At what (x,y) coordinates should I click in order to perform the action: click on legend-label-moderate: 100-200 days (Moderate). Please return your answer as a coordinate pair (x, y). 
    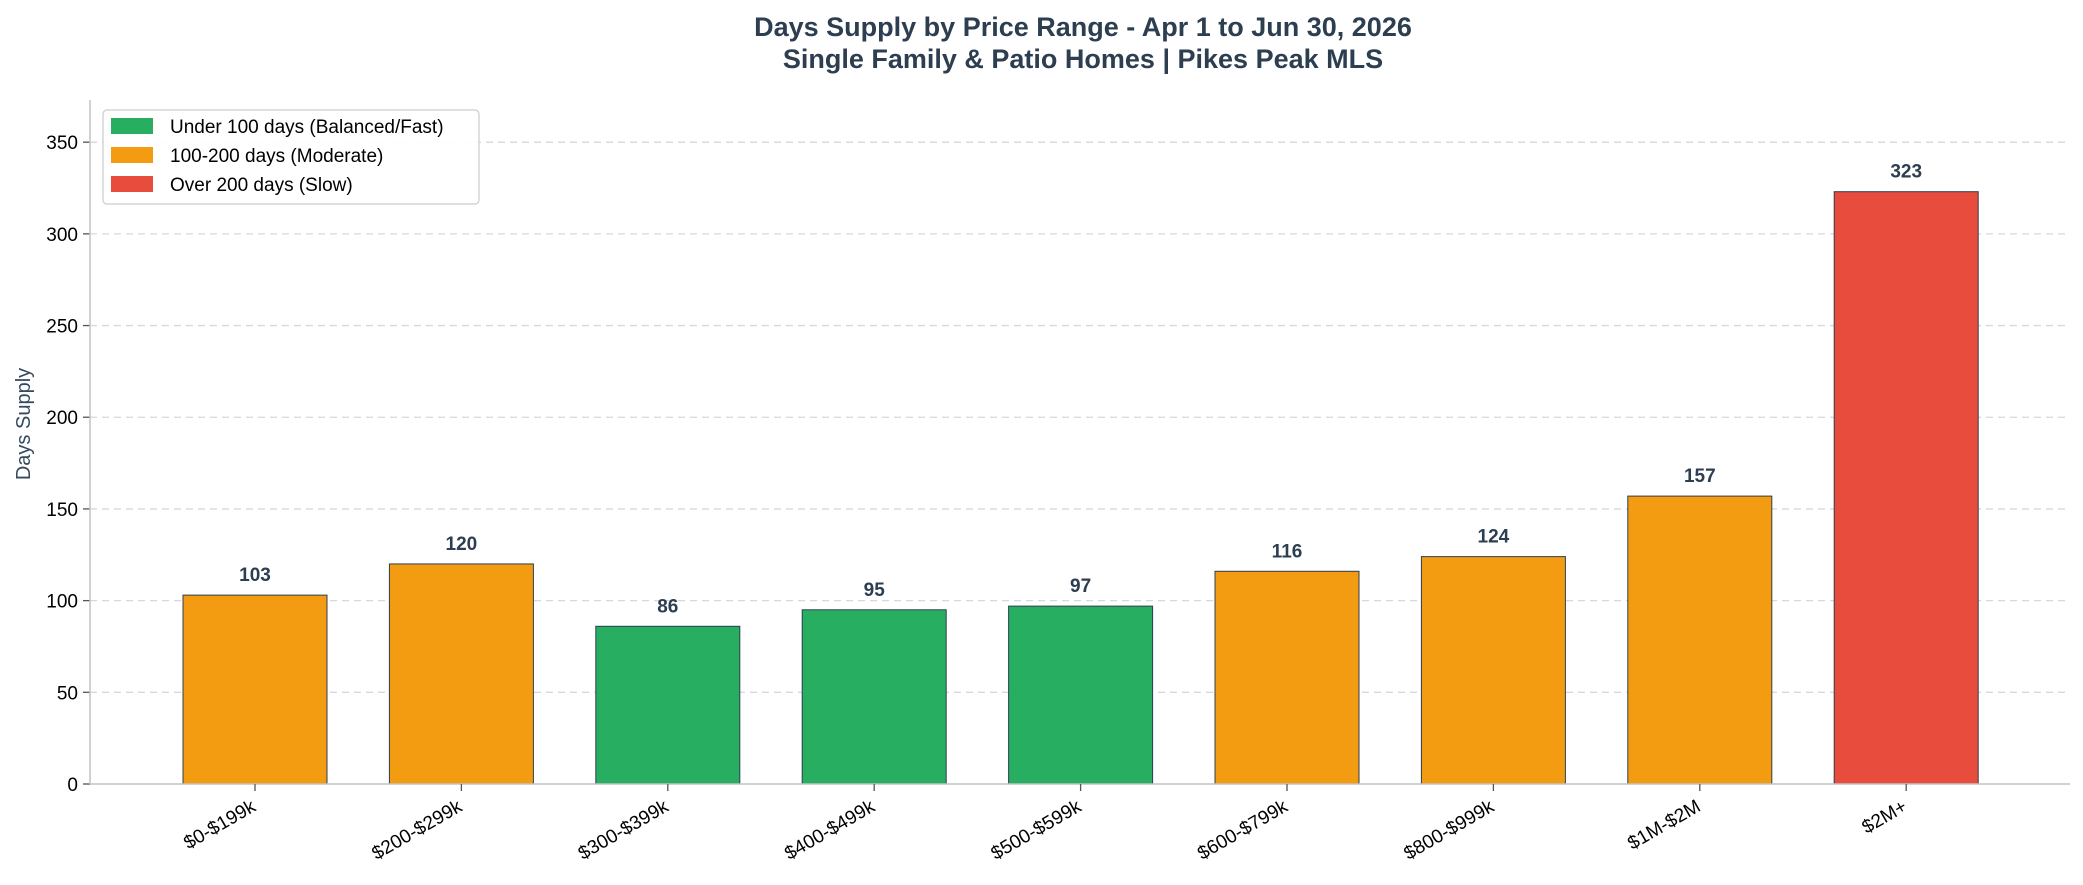
    Looking at the image, I should click on (276, 156).